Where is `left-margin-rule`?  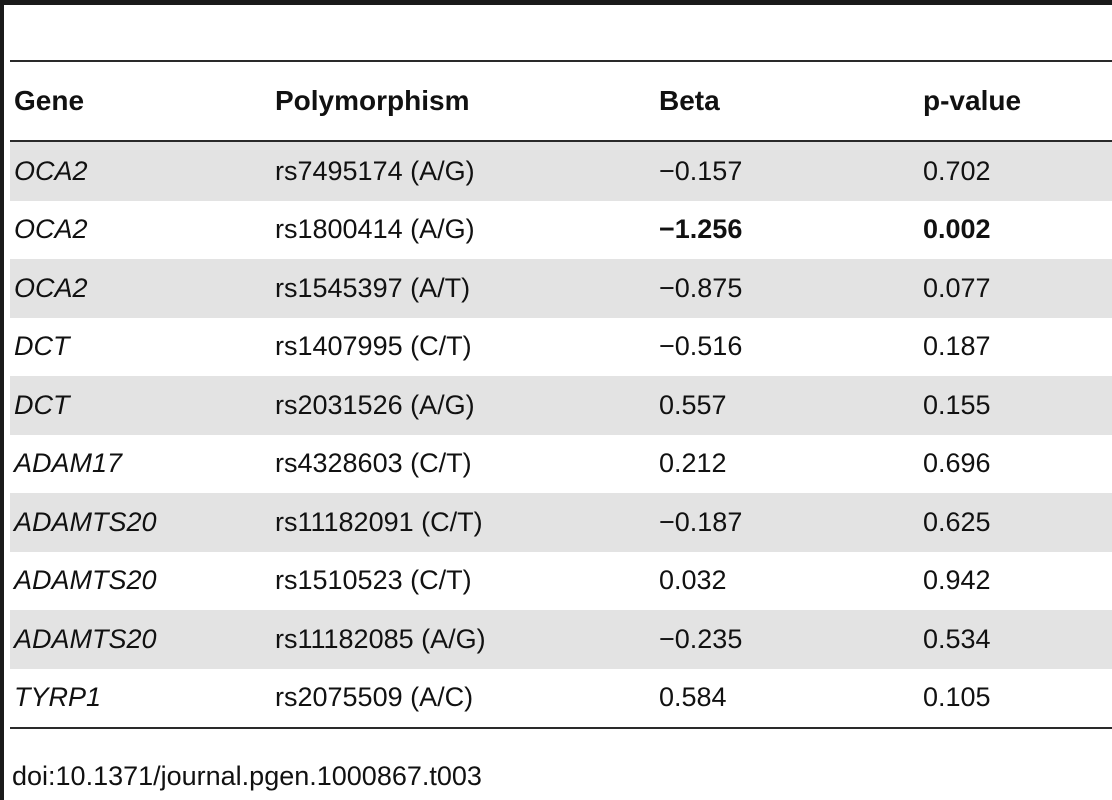
left-margin-rule is located at coordinates (2, 400).